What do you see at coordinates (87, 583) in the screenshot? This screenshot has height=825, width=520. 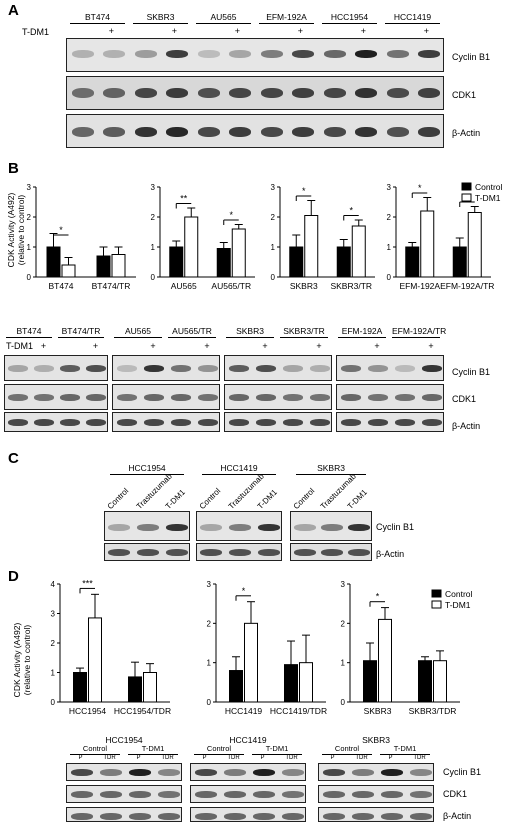 I see `sig-annotation: ***` at bounding box center [87, 583].